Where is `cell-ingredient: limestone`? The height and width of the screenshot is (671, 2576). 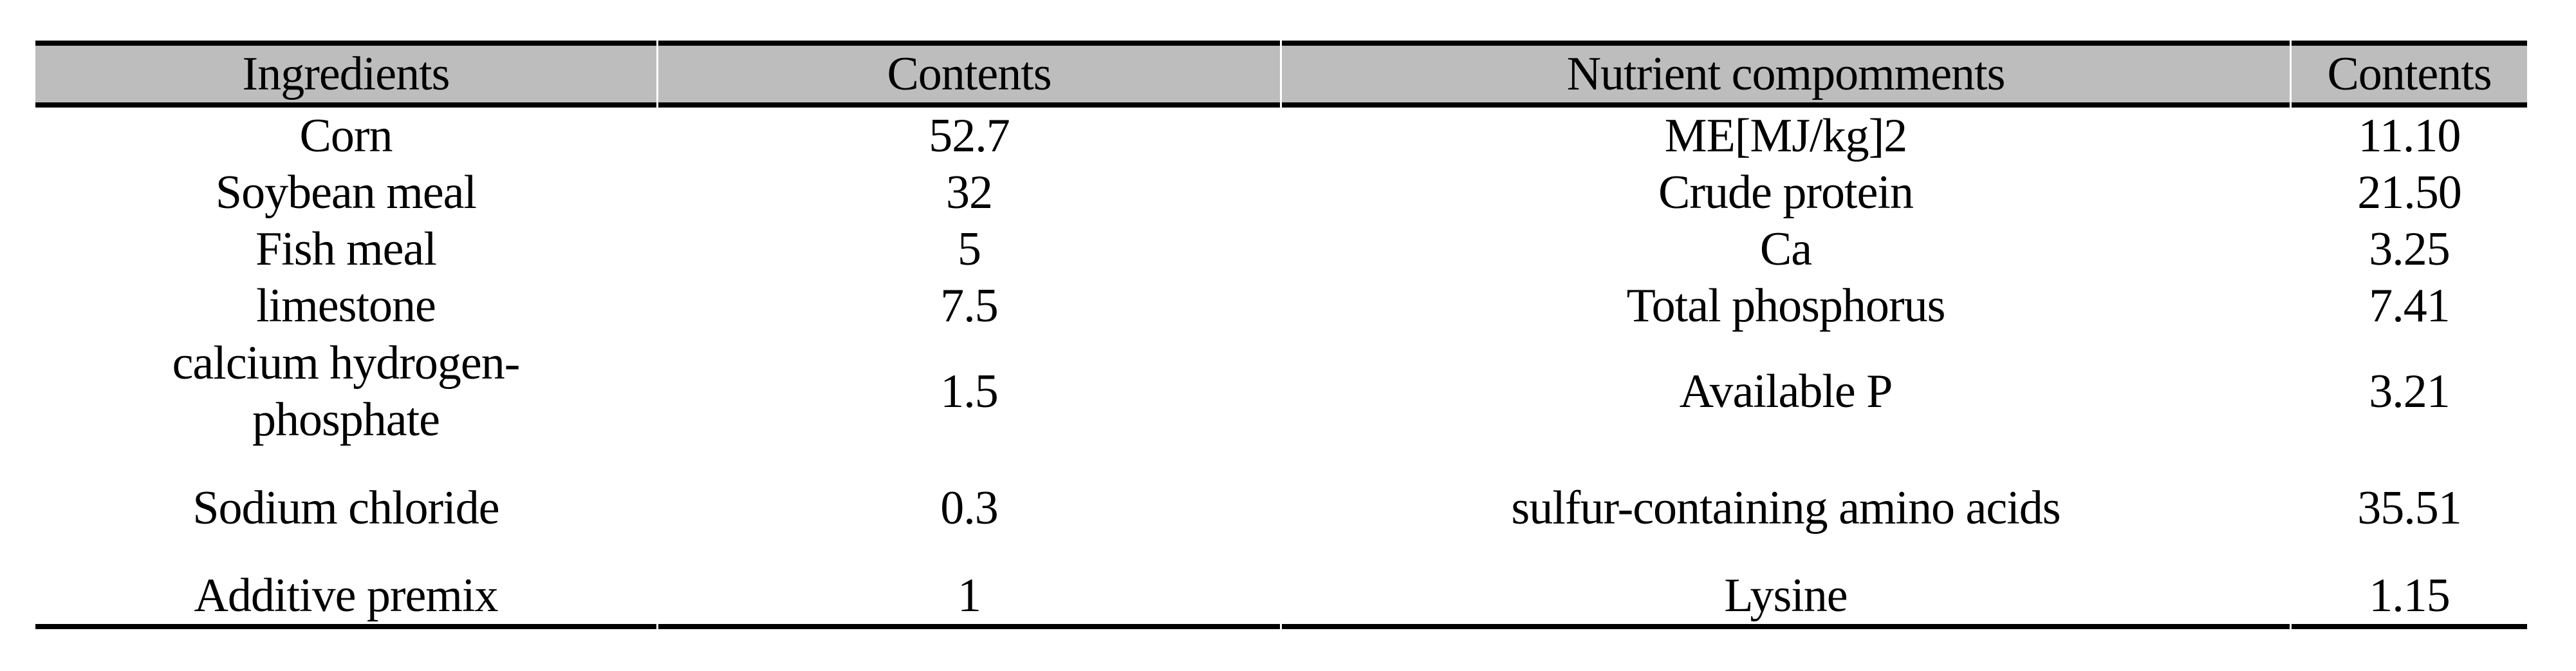
cell-ingredient: limestone is located at coordinates (346, 305).